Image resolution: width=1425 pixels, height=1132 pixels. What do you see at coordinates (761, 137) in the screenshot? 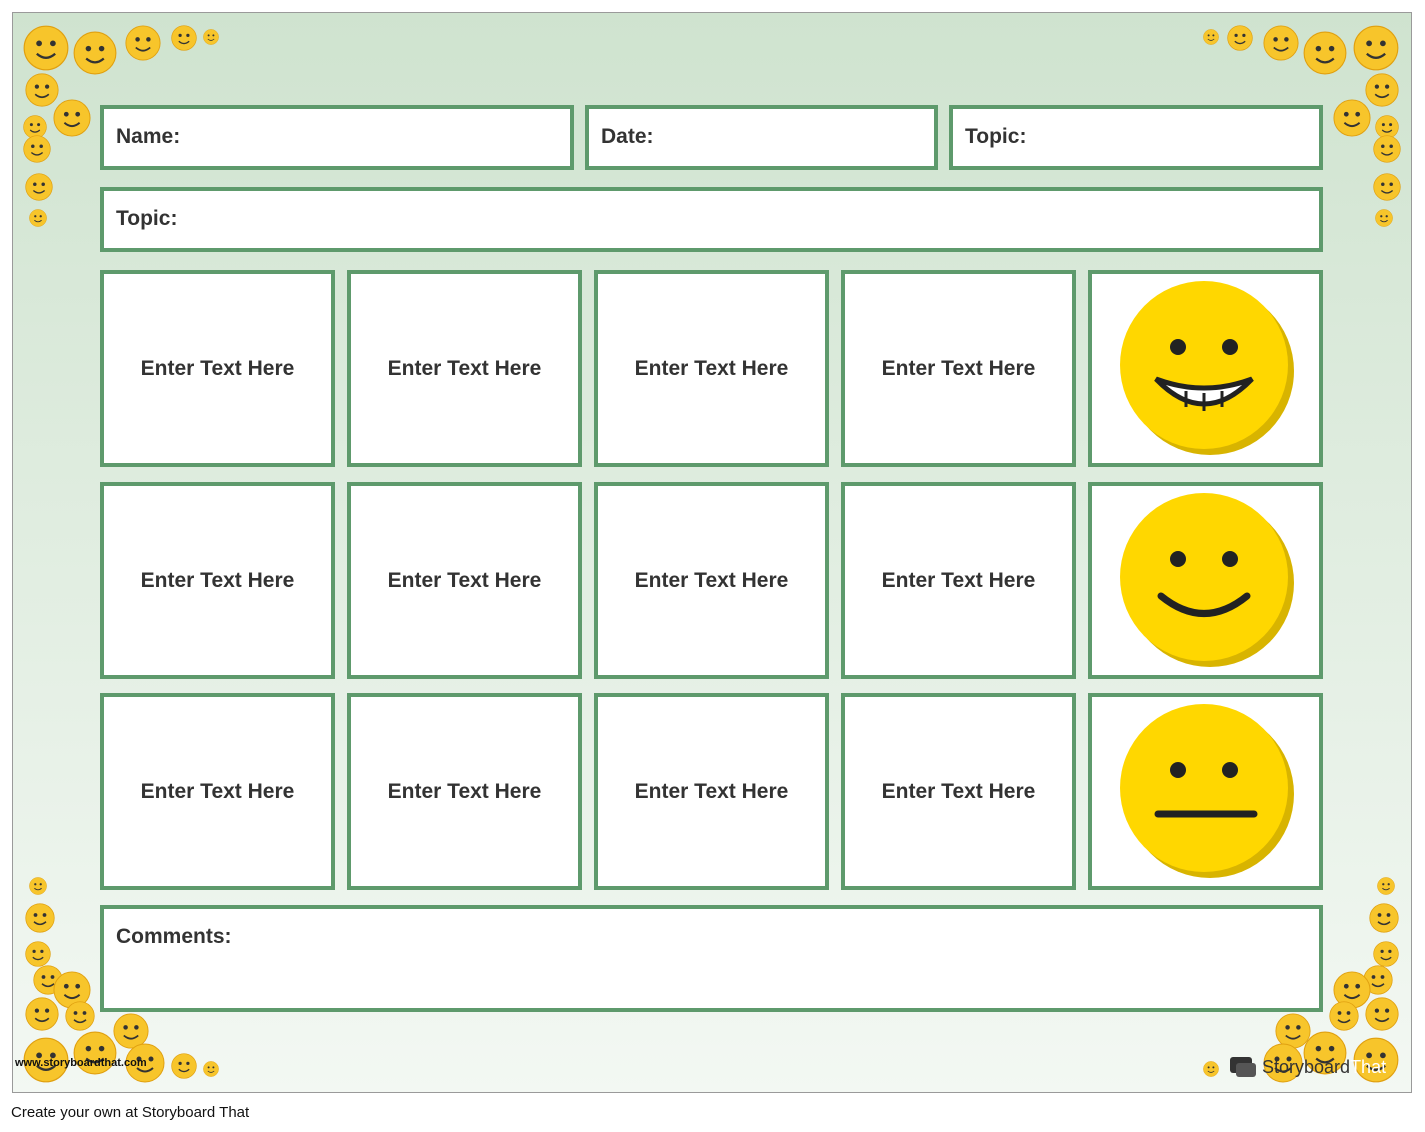
I see `date-field: Date:` at bounding box center [761, 137].